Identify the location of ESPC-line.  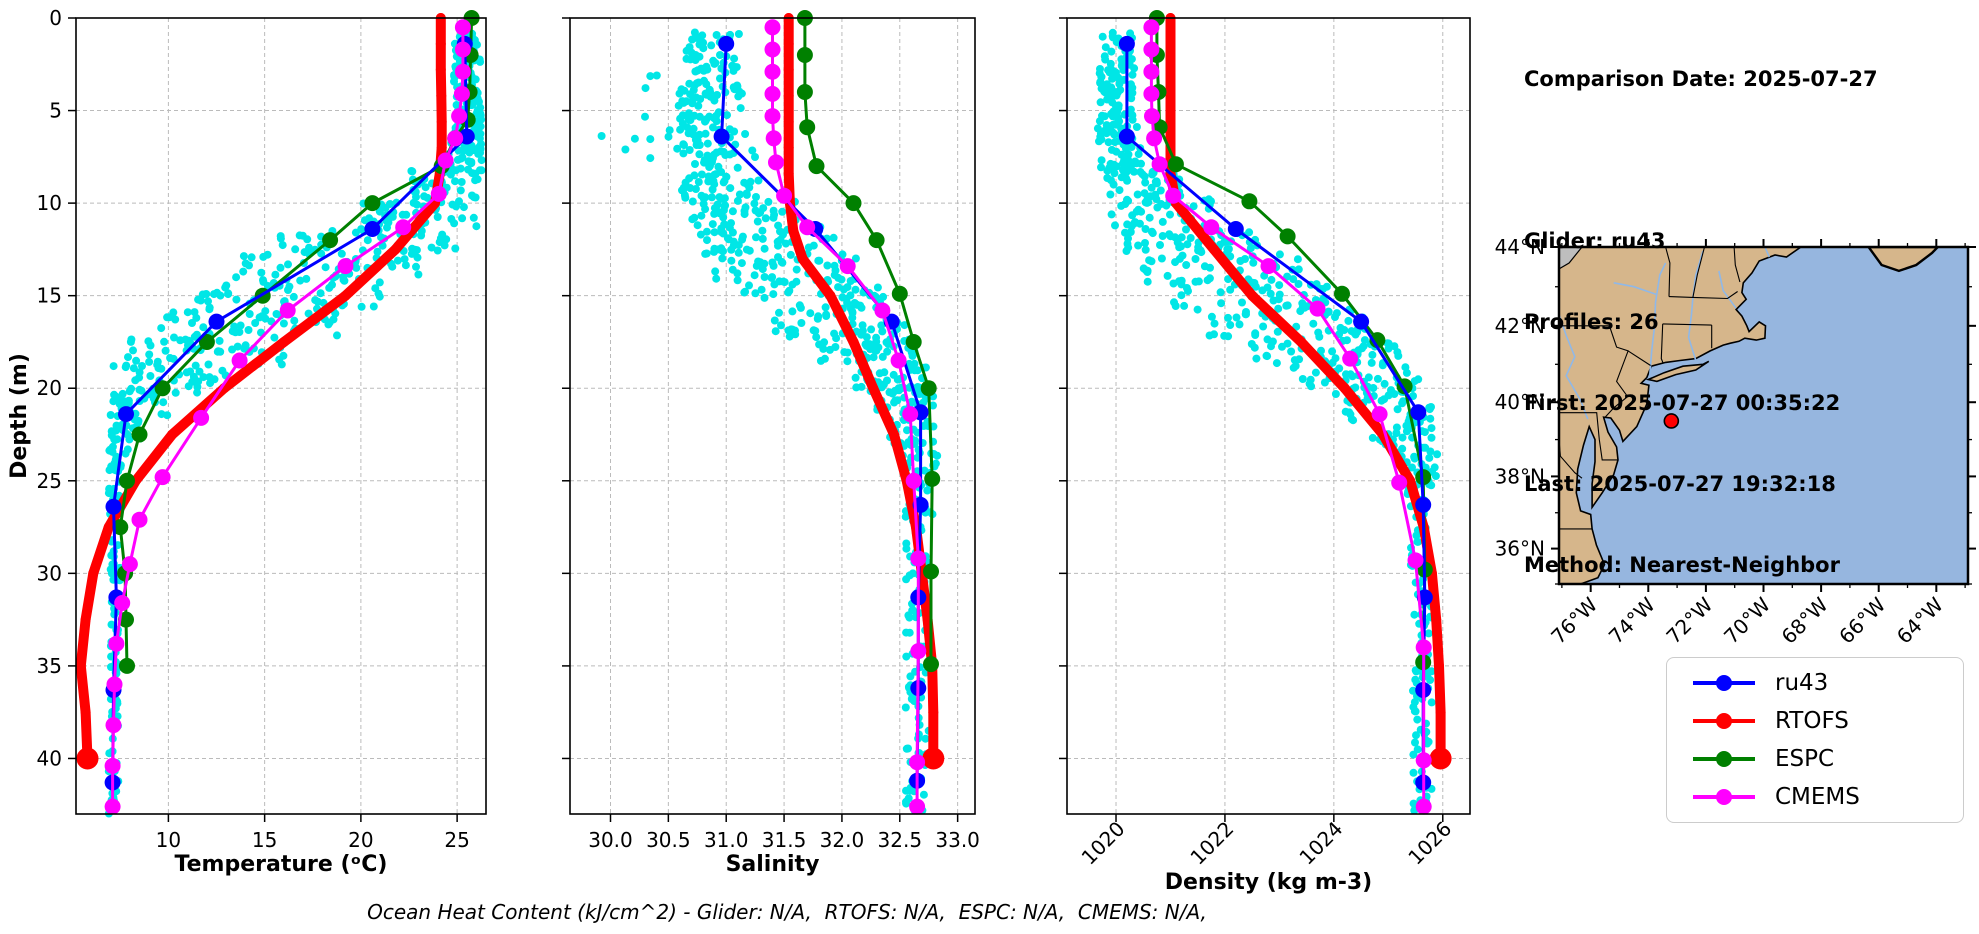
(296, 342).